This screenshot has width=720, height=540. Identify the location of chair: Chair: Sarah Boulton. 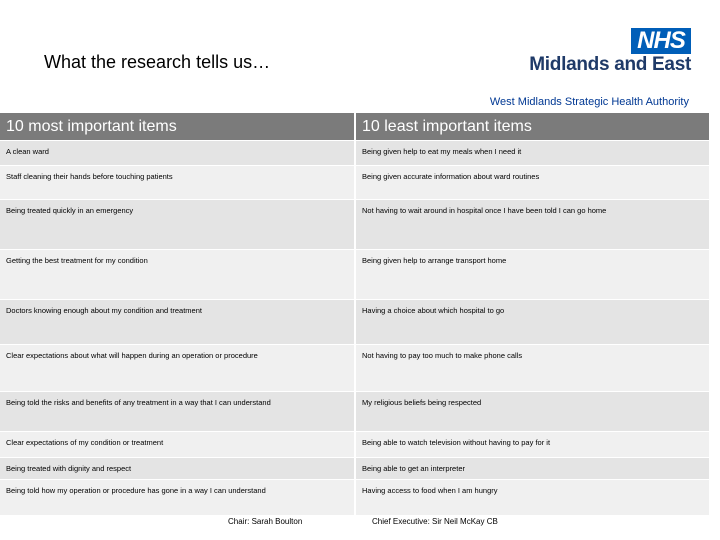
(265, 521).